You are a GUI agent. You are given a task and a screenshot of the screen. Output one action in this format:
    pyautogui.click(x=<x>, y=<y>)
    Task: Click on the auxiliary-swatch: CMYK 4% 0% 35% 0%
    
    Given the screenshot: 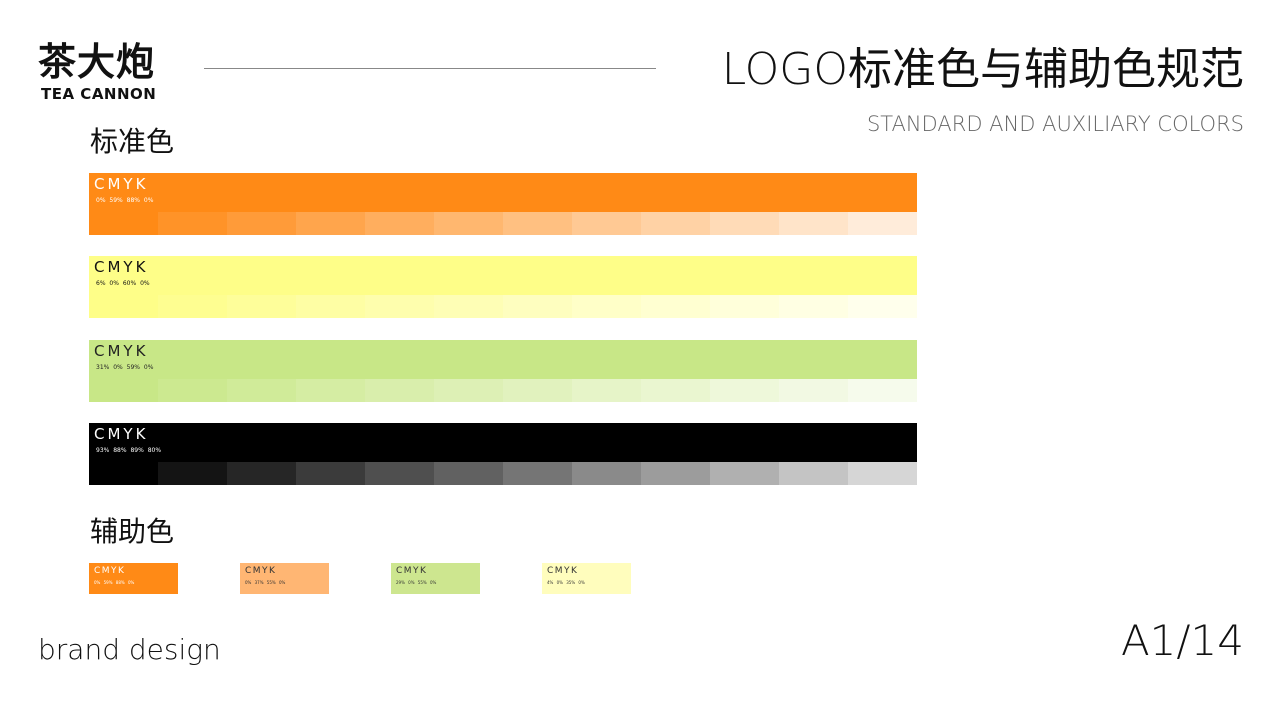 What is the action you would take?
    pyautogui.click(x=586, y=578)
    